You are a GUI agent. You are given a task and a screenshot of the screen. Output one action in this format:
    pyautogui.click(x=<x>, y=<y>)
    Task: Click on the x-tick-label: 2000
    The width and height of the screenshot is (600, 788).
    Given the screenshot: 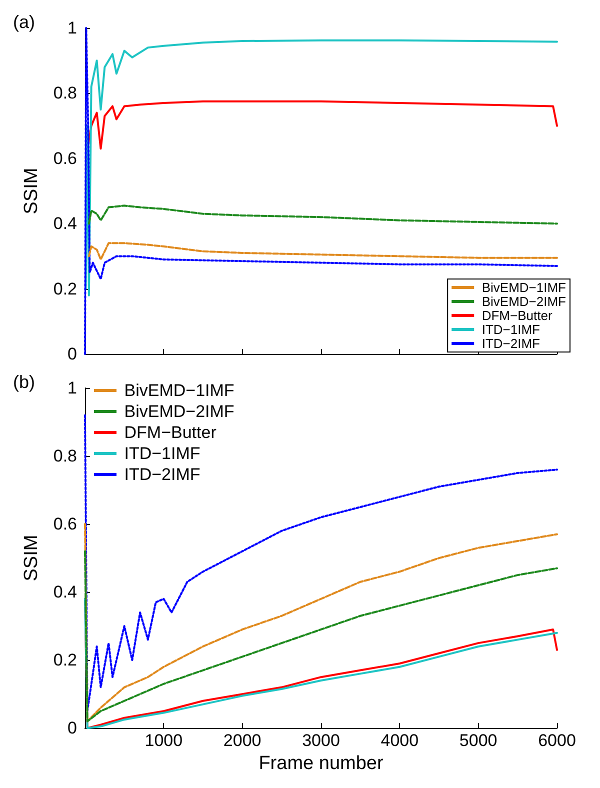 What is the action you would take?
    pyautogui.click(x=242, y=740)
    